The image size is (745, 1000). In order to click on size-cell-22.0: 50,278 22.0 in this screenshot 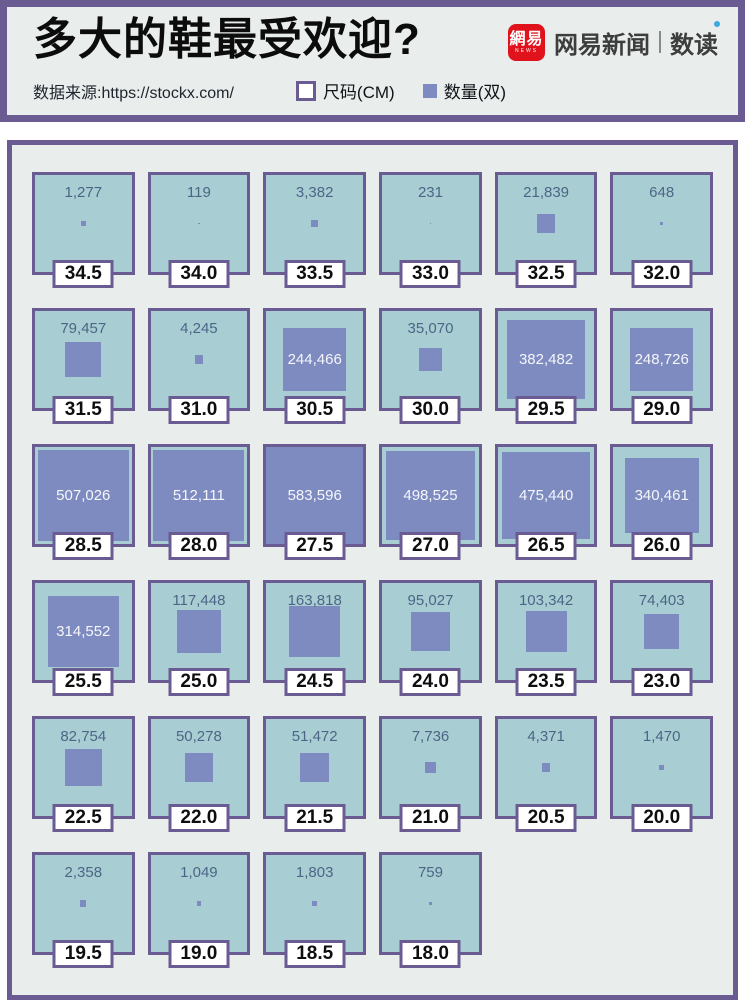, I will do `click(199, 774)`.